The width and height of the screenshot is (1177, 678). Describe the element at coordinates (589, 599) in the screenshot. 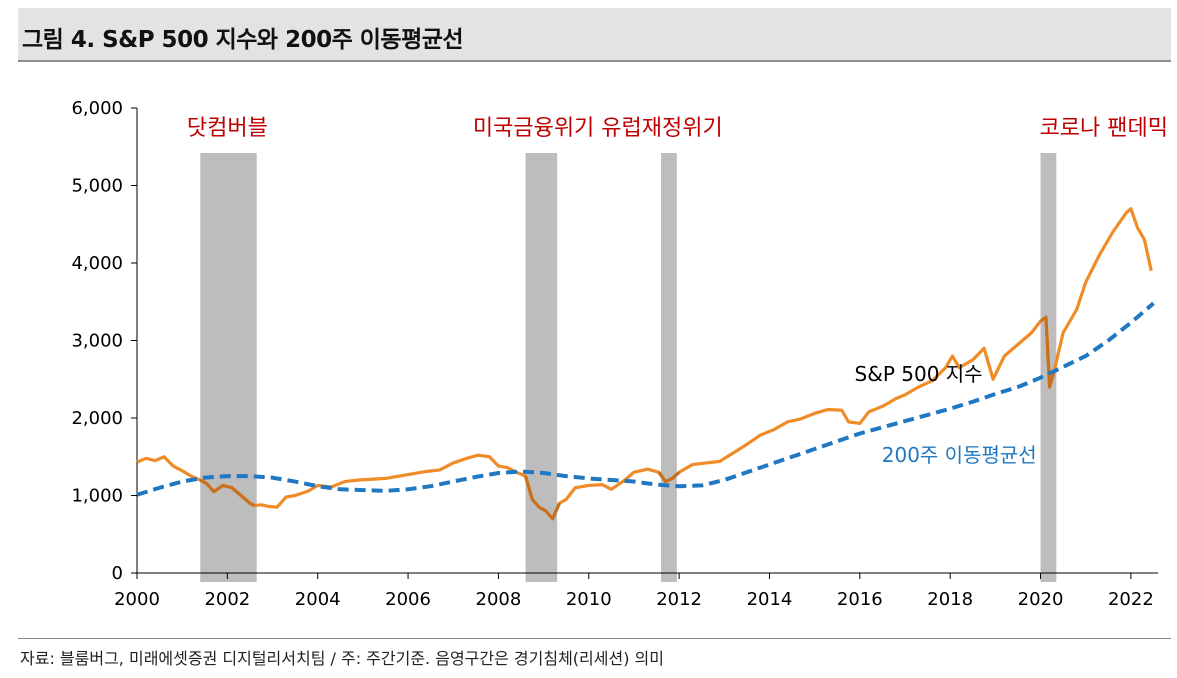

I see `x-tick-label: 2010` at that location.